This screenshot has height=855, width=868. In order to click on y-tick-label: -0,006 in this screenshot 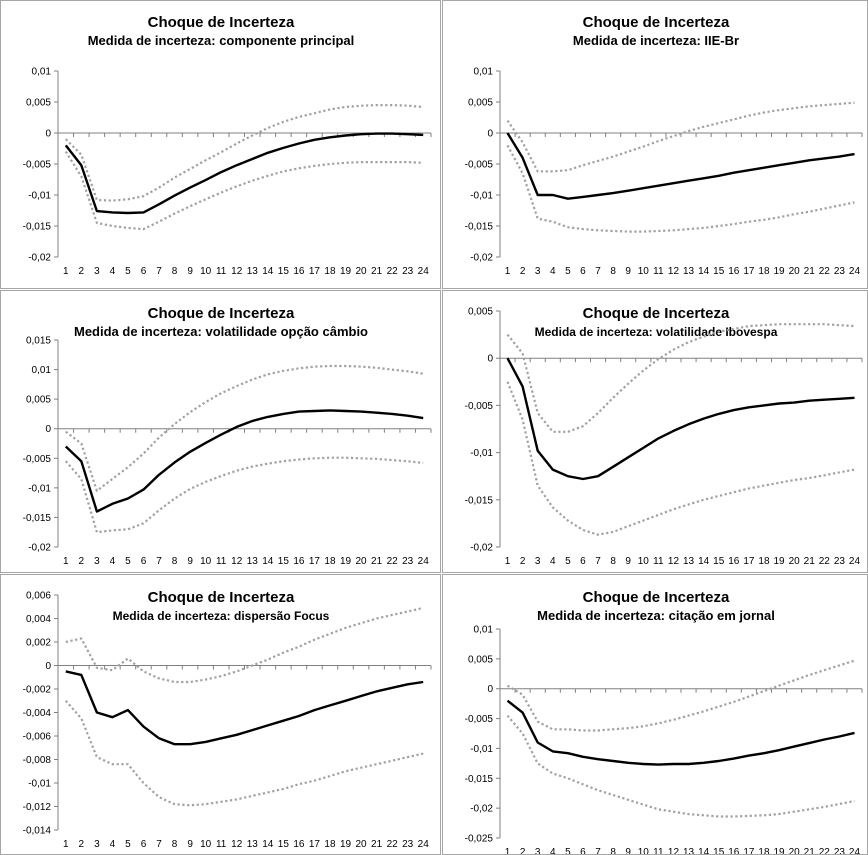, I will do `click(37, 737)`.